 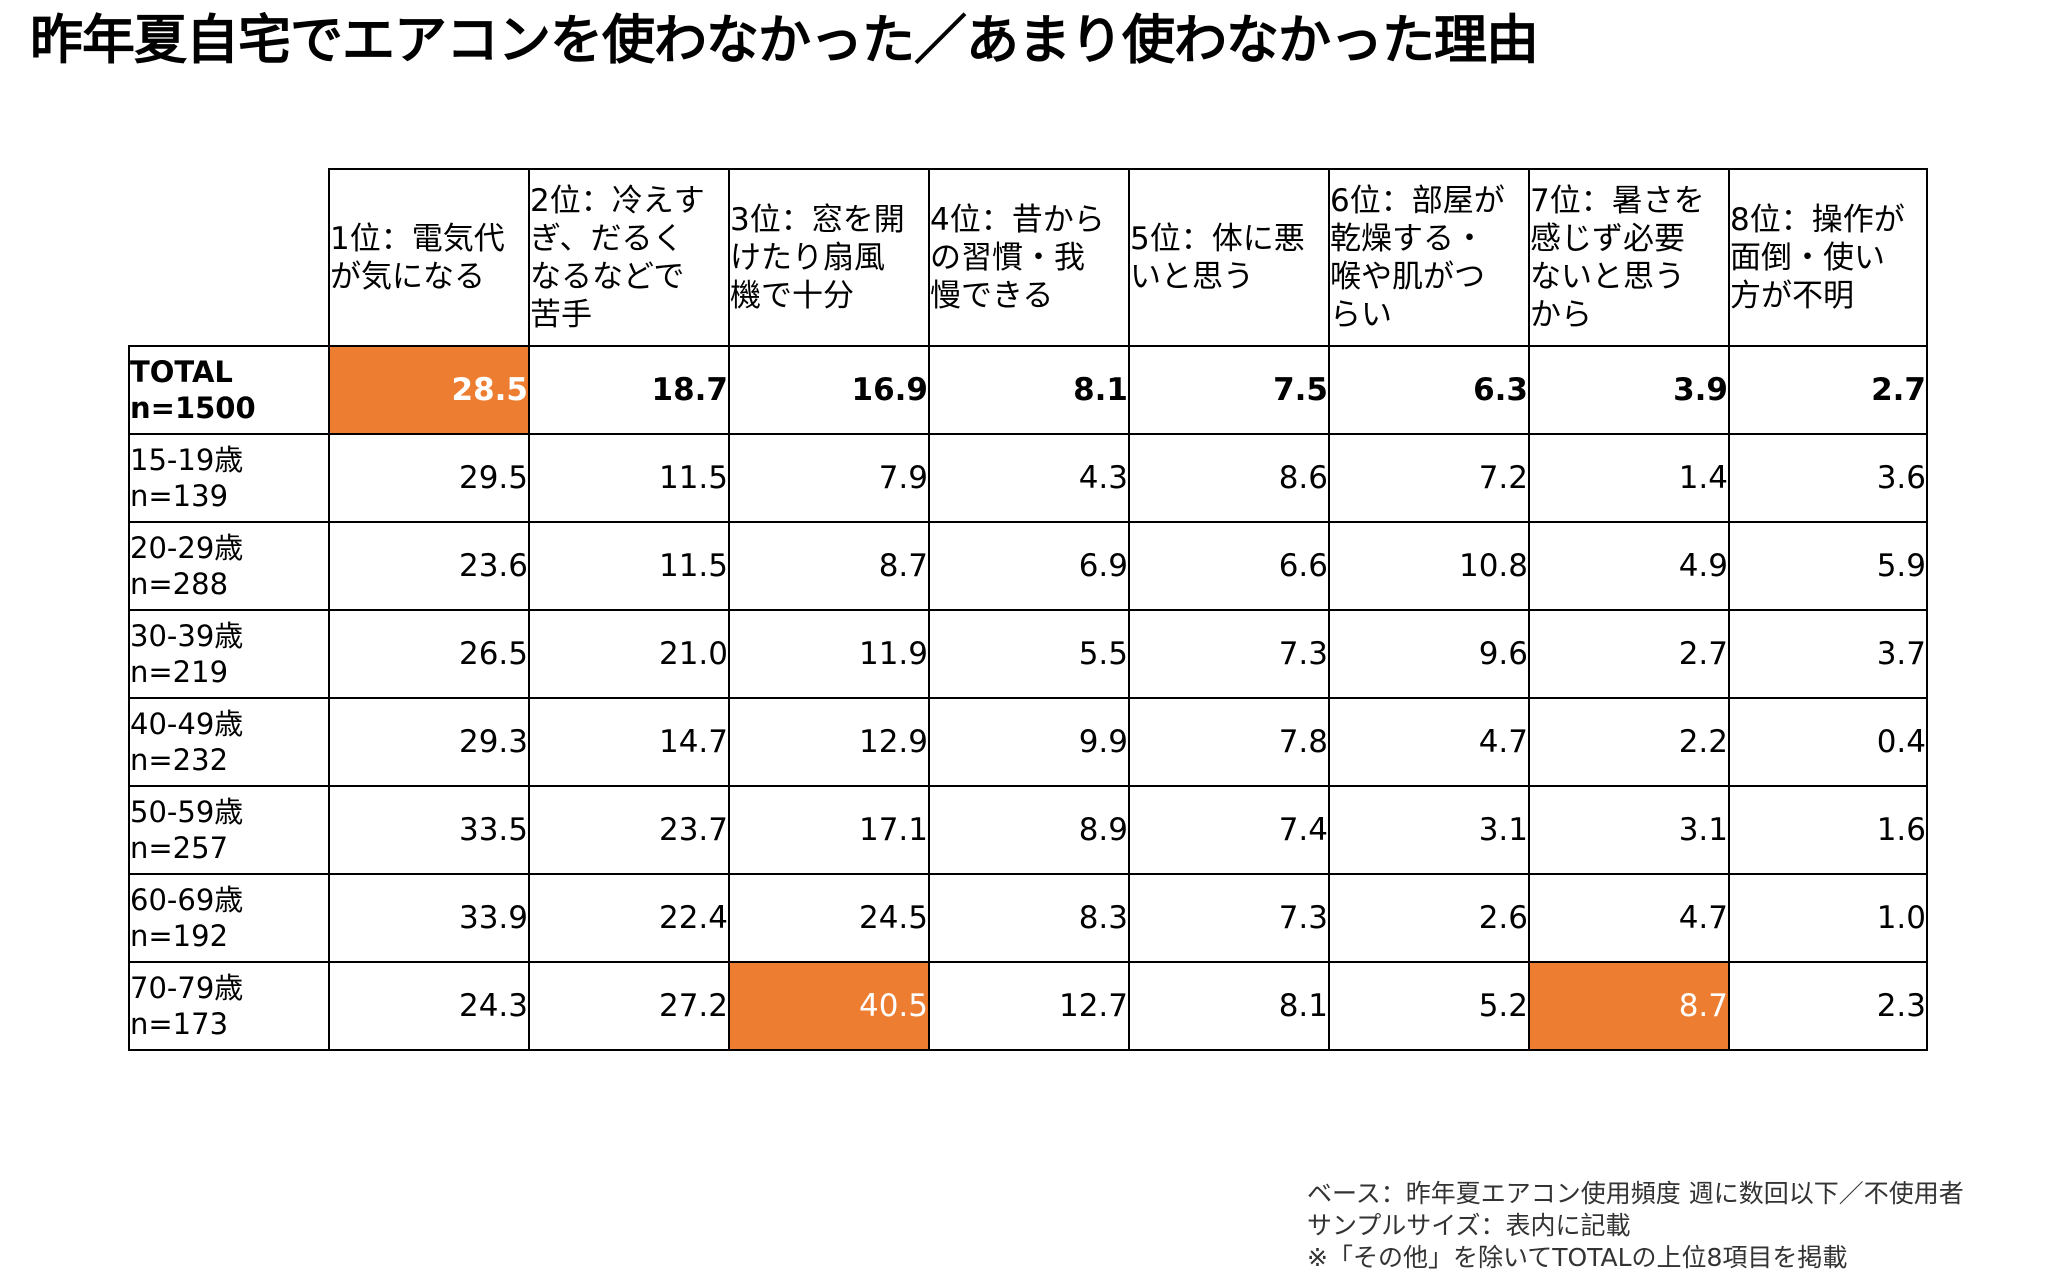 What do you see at coordinates (429, 918) in the screenshot?
I see `value-cell: 33.9` at bounding box center [429, 918].